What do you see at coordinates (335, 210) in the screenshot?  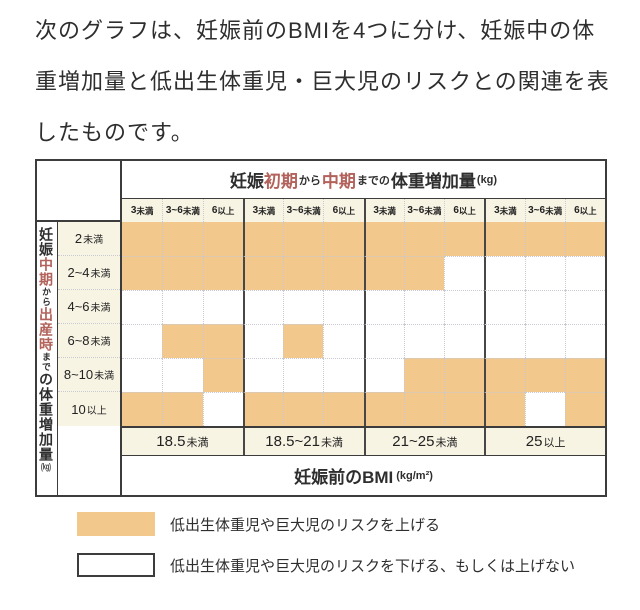 I see `subcol-label-value: 6` at bounding box center [335, 210].